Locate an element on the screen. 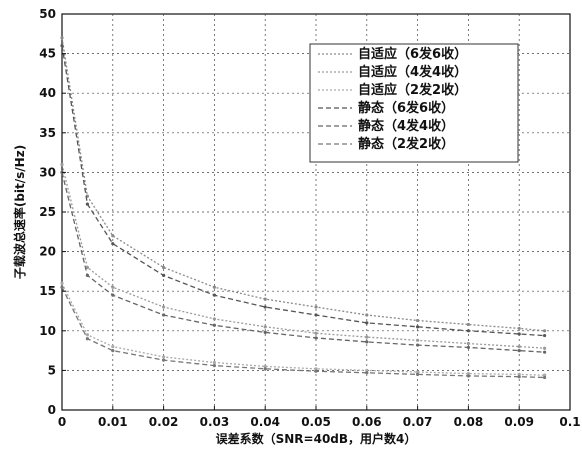 This screenshot has width=582, height=449. x-tick-label: 0.1 is located at coordinates (569, 422).